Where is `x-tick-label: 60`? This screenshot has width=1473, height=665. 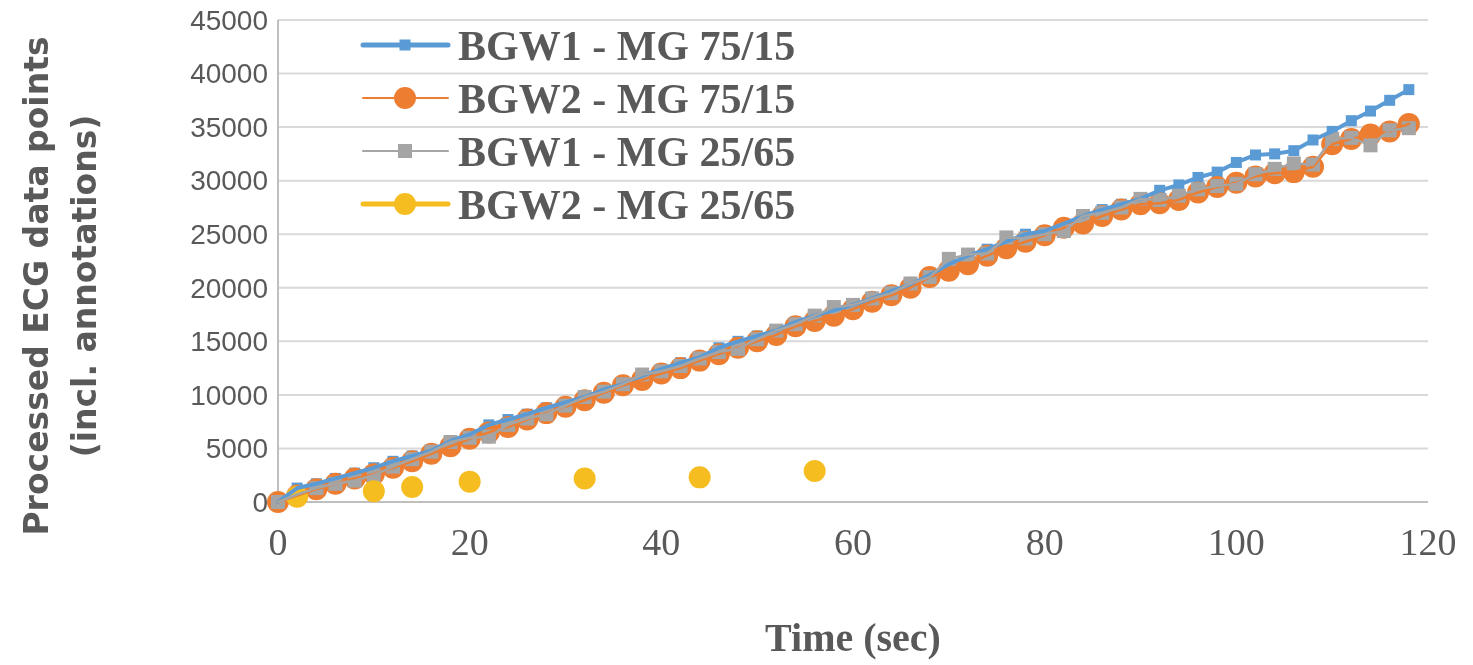 x-tick-label: 60 is located at coordinates (853, 542).